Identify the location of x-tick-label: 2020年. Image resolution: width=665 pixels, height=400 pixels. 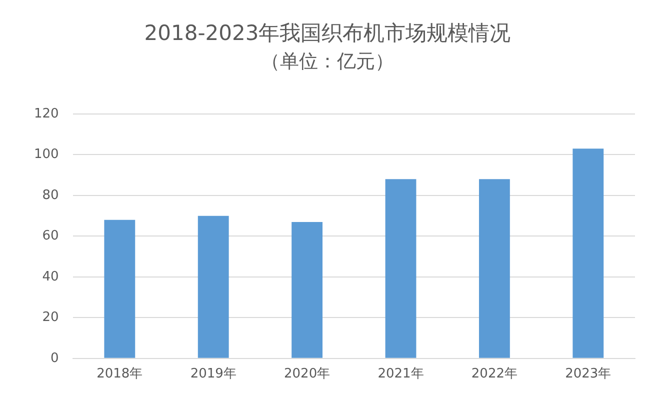
(307, 374).